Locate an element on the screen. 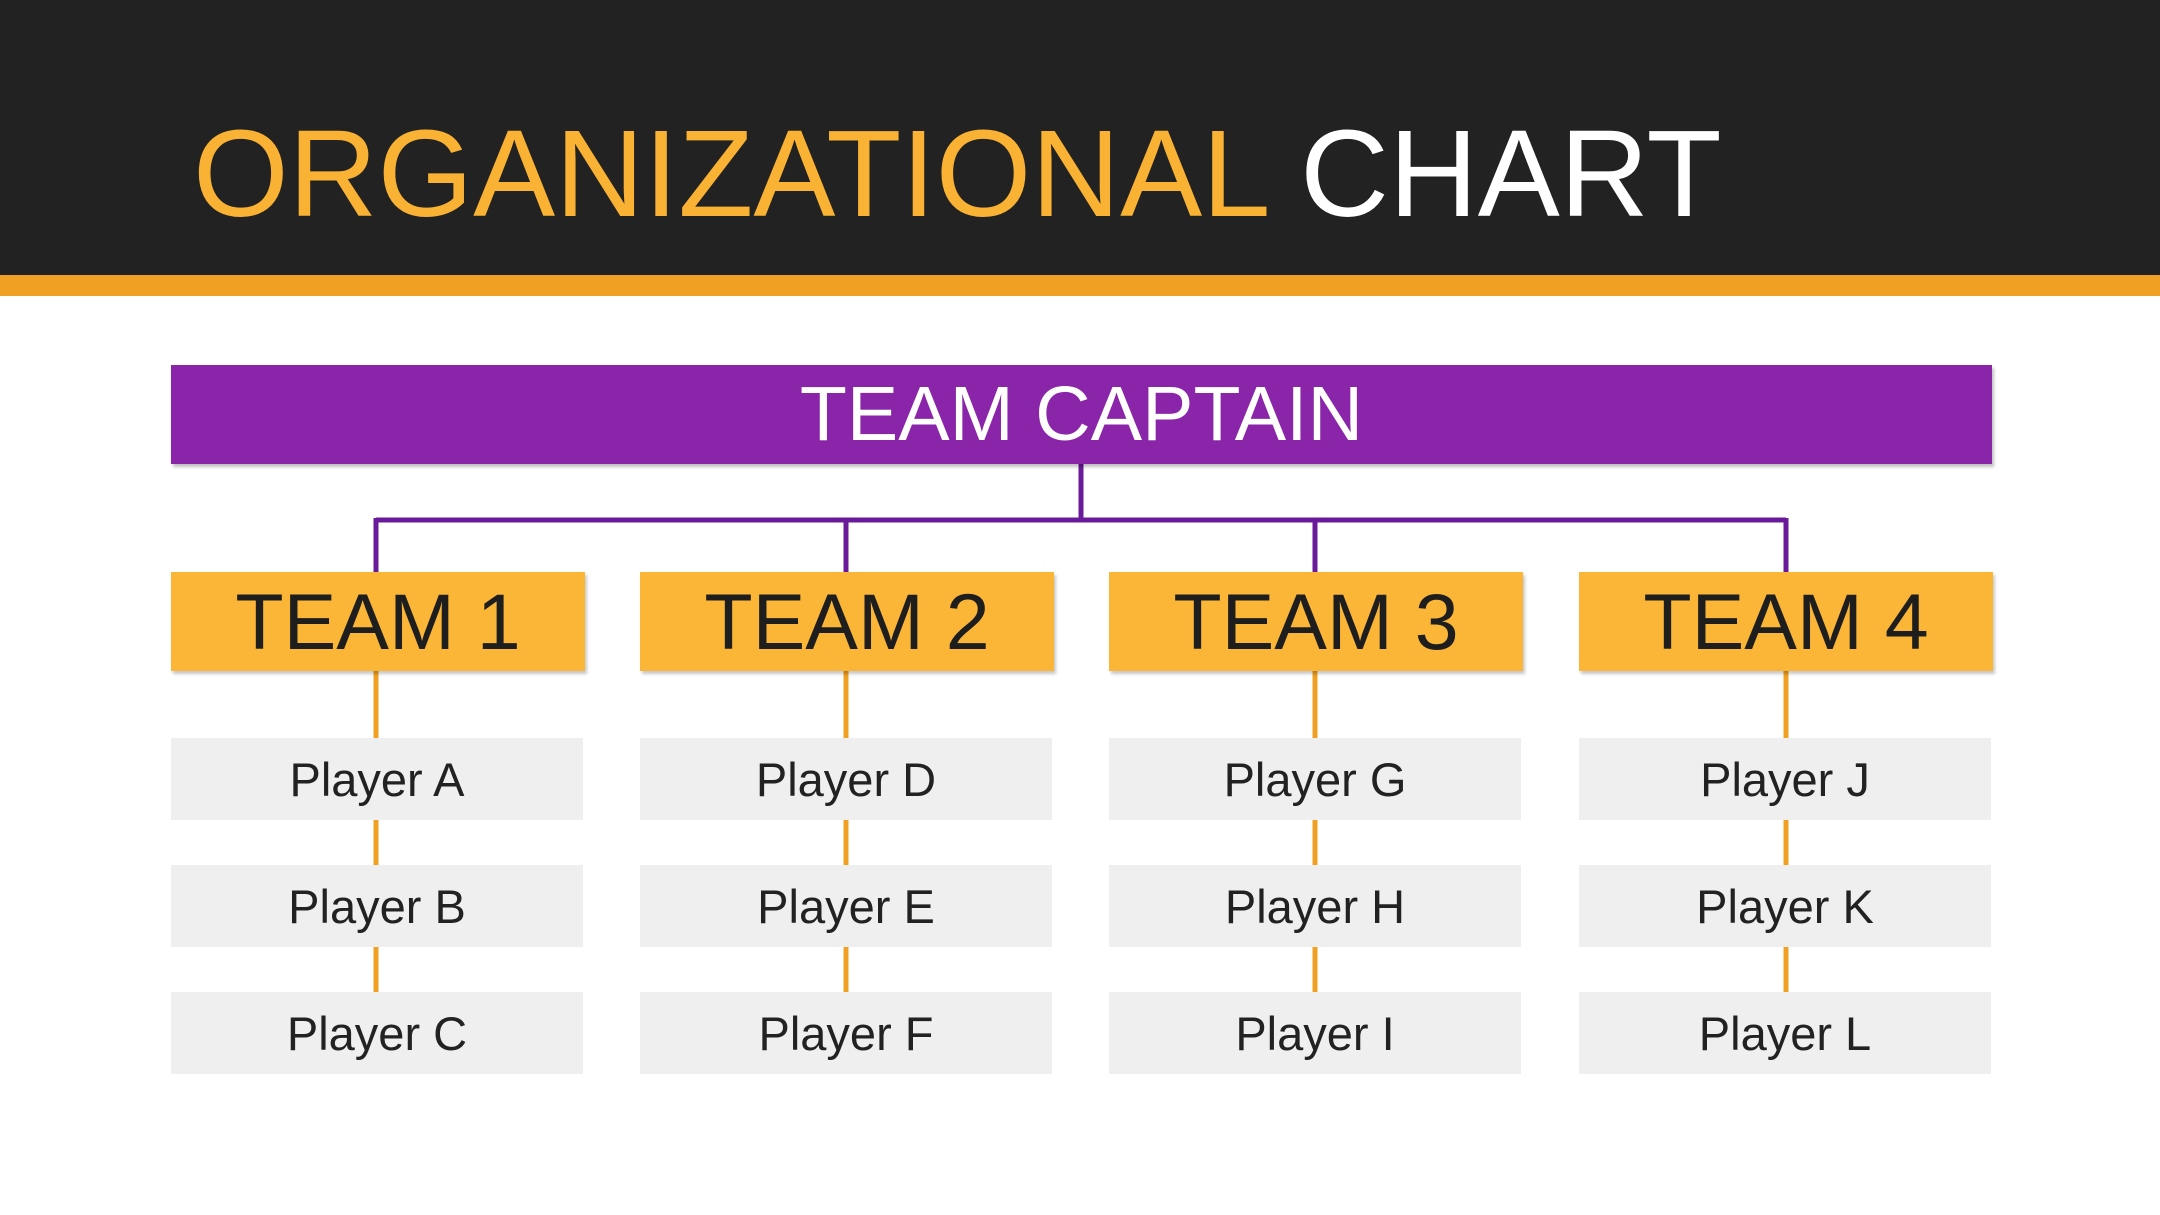 The image size is (2160, 1215). player-k-node: Player K is located at coordinates (1785, 906).